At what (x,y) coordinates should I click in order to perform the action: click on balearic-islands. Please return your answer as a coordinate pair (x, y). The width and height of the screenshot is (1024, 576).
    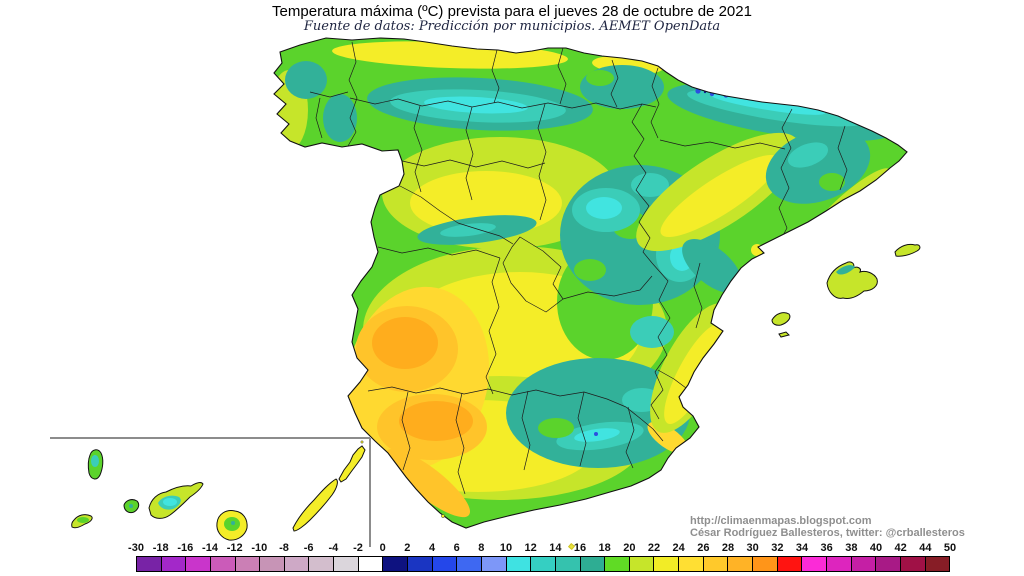
    Looking at the image, I should click on (846, 290).